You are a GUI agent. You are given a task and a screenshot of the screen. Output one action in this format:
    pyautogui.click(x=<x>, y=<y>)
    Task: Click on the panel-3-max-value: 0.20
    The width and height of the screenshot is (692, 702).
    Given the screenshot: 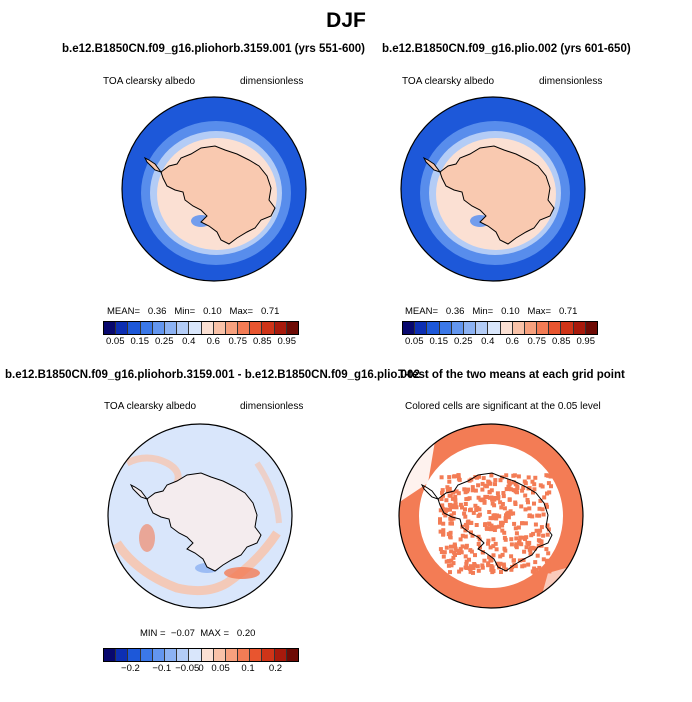 What is the action you would take?
    pyautogui.click(x=246, y=633)
    